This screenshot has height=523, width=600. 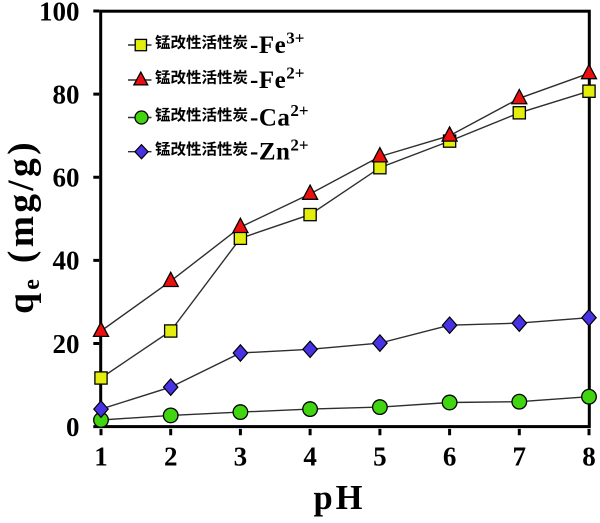 I want to click on svg-text: 7, so click(x=520, y=456).